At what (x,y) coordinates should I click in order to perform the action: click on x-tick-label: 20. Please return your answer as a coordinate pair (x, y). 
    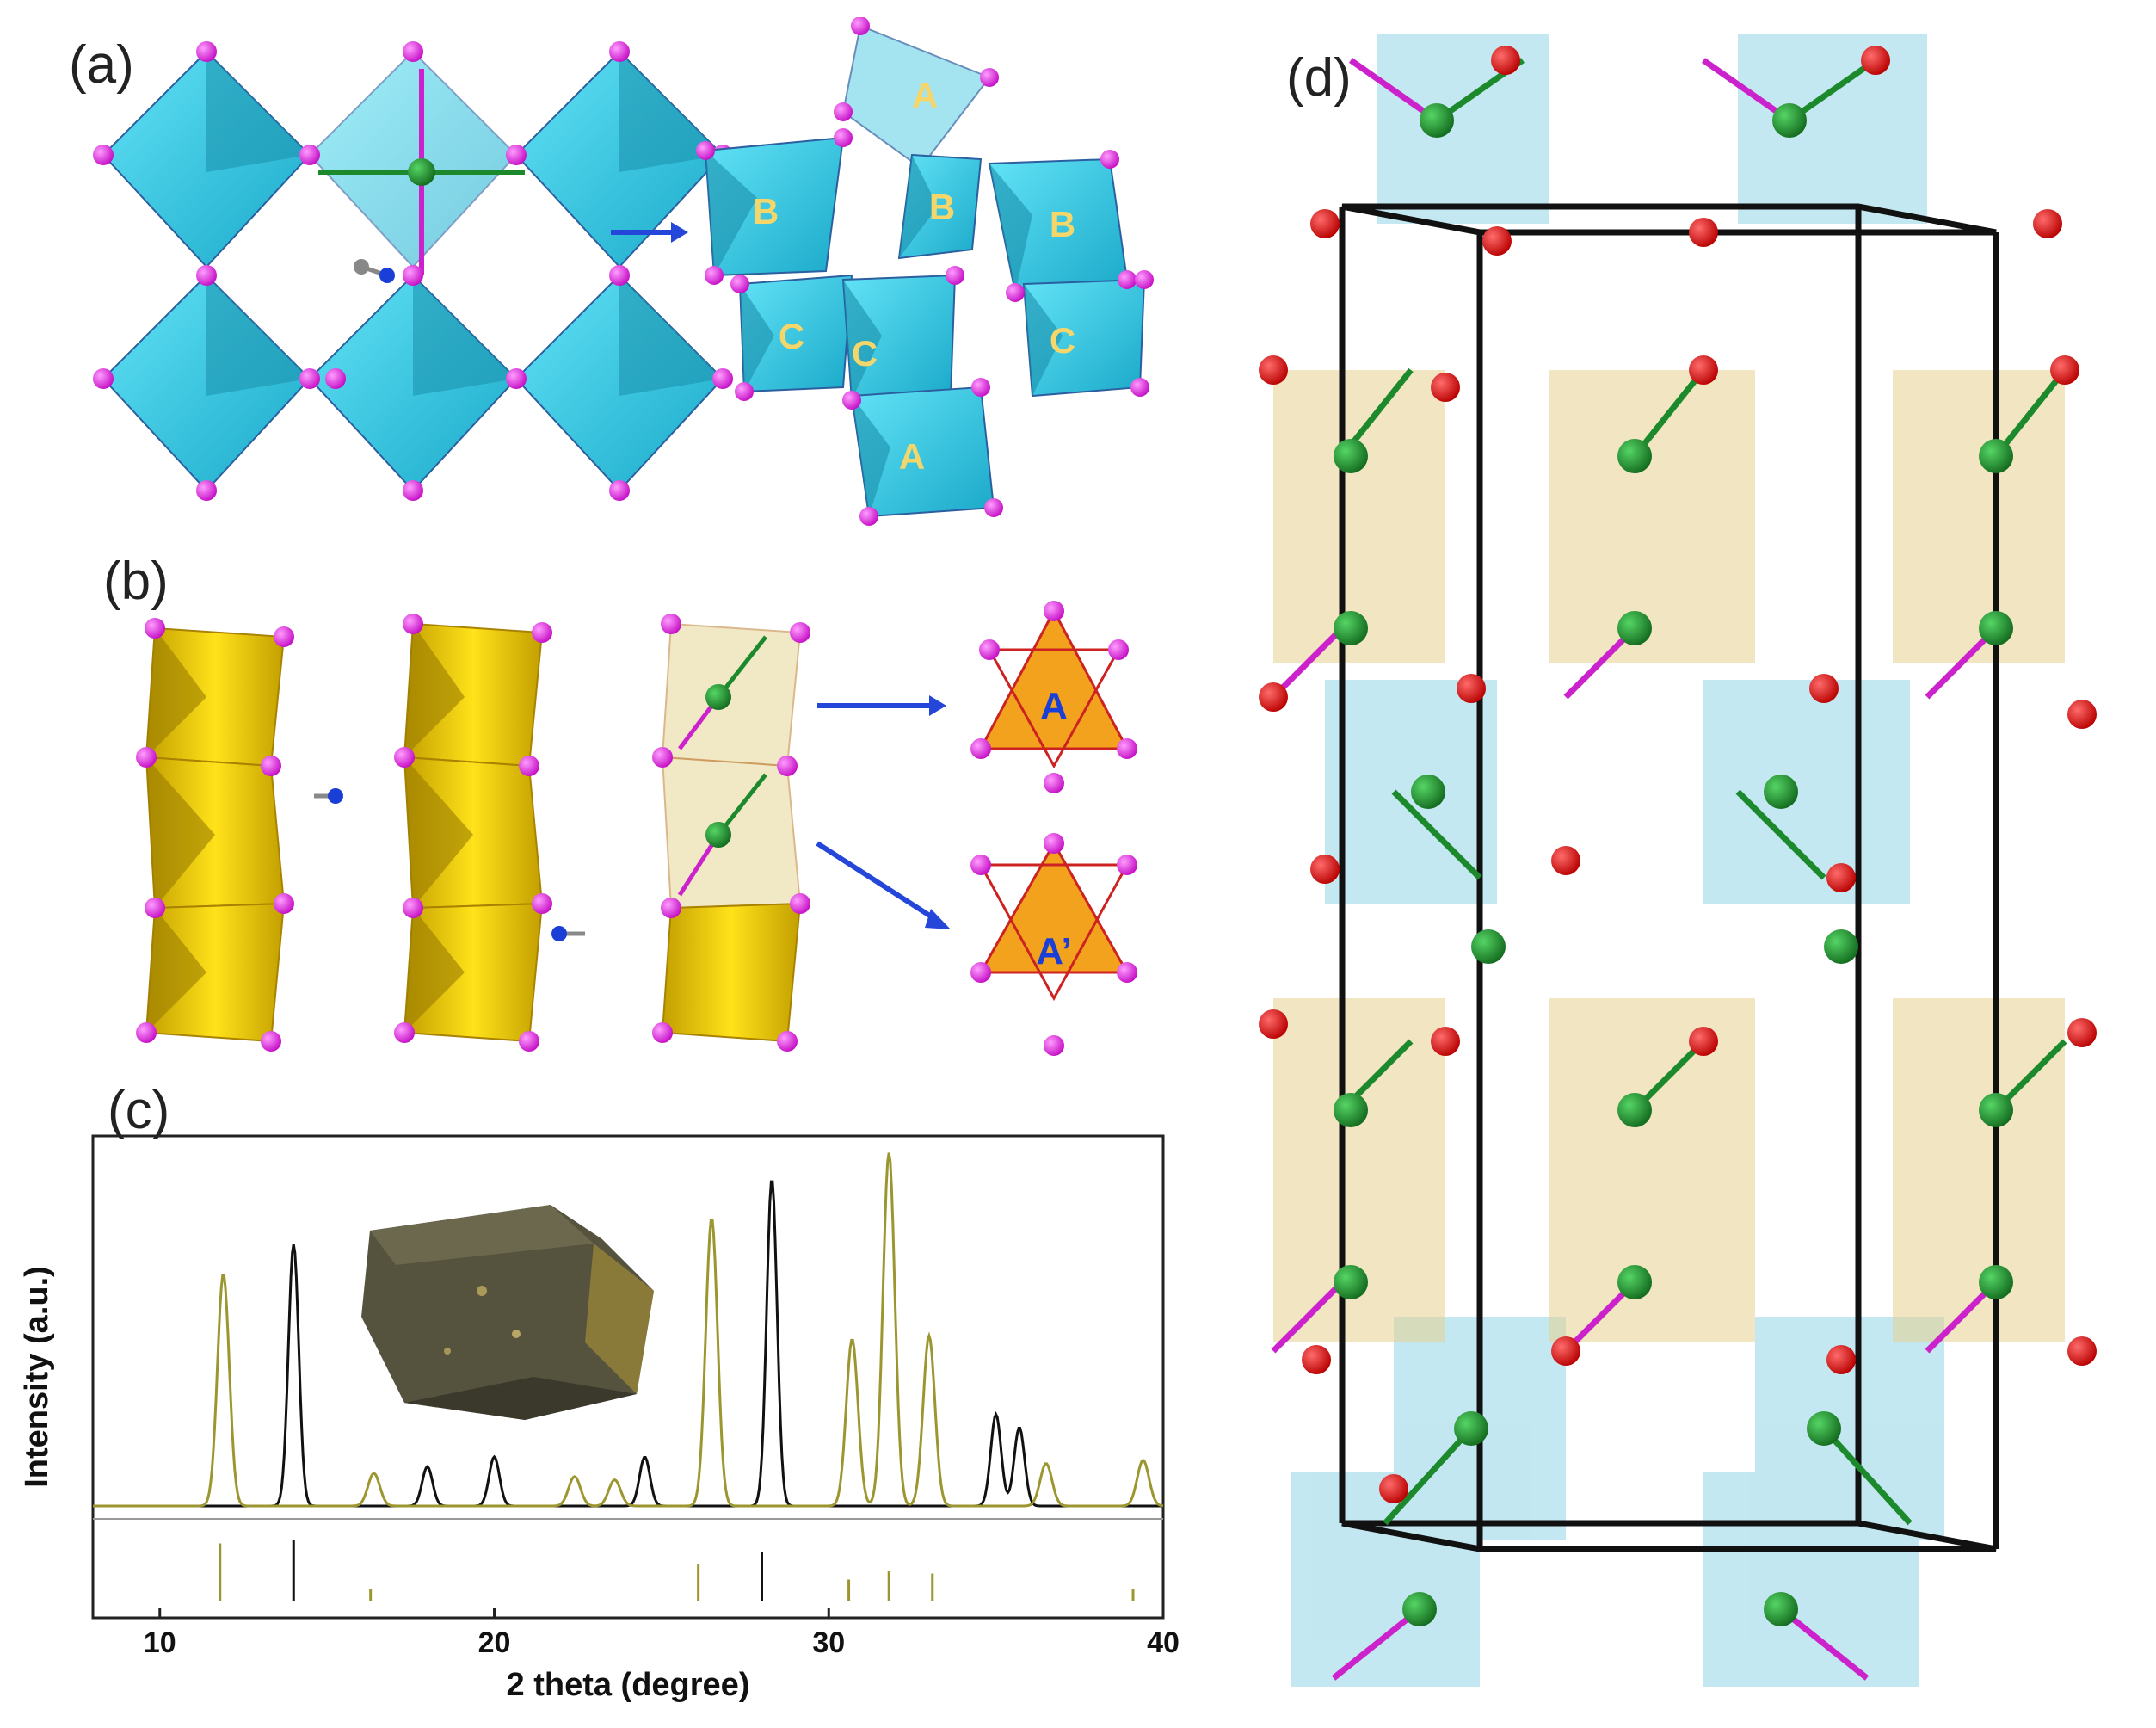
    Looking at the image, I should click on (494, 1642).